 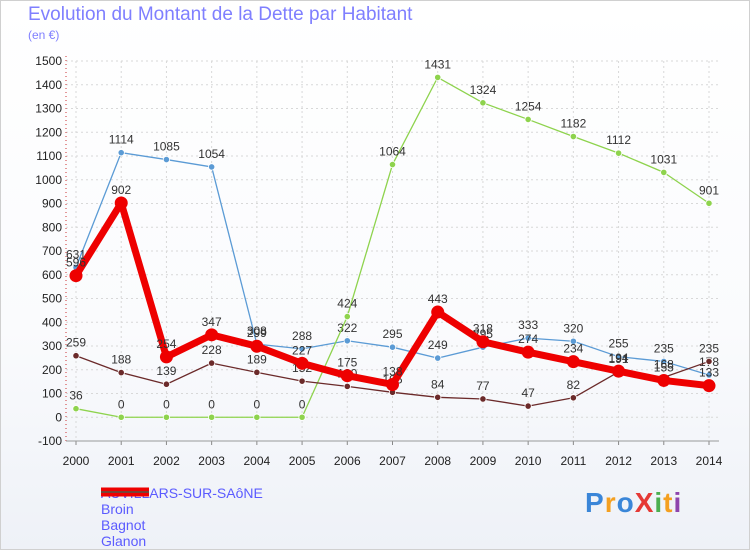 What do you see at coordinates (121, 140) in the screenshot?
I see `data-label: 1114` at bounding box center [121, 140].